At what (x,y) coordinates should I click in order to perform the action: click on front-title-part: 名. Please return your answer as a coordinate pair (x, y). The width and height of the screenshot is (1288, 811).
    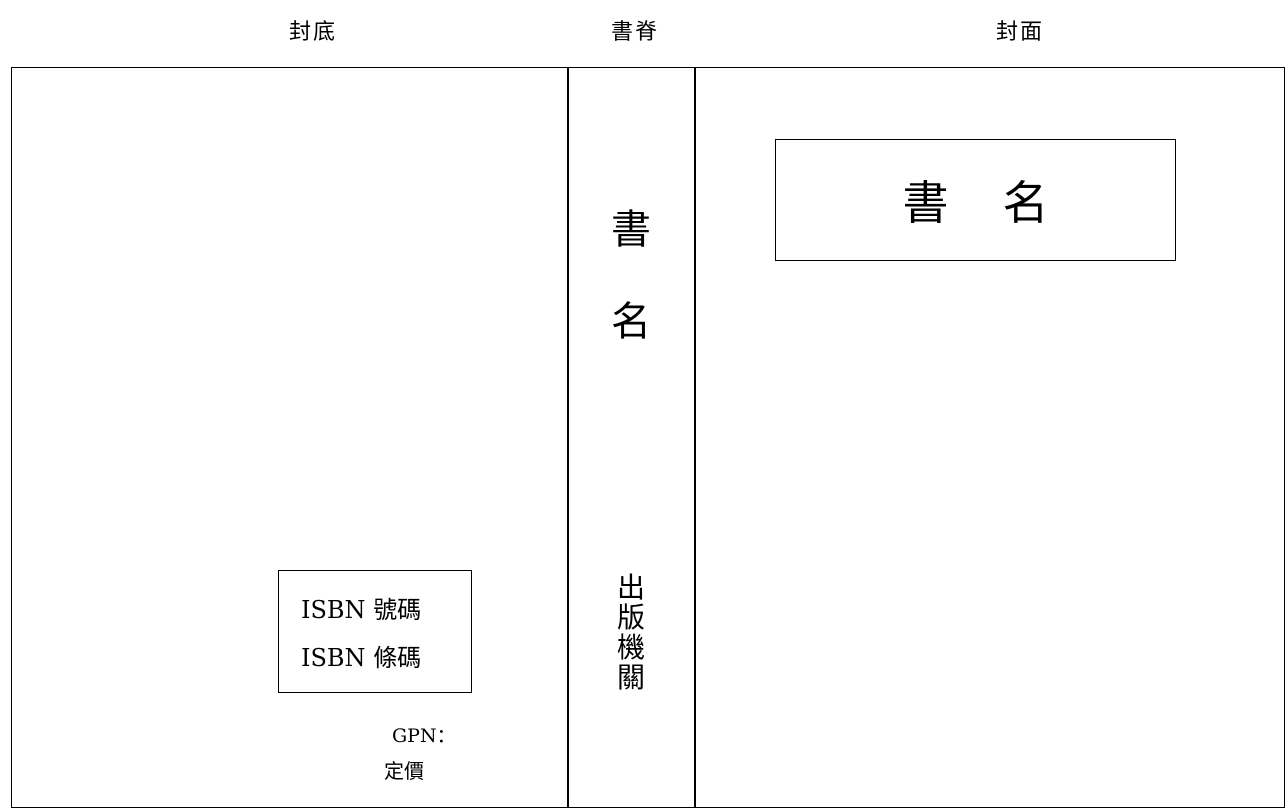
    Looking at the image, I should click on (1025, 203).